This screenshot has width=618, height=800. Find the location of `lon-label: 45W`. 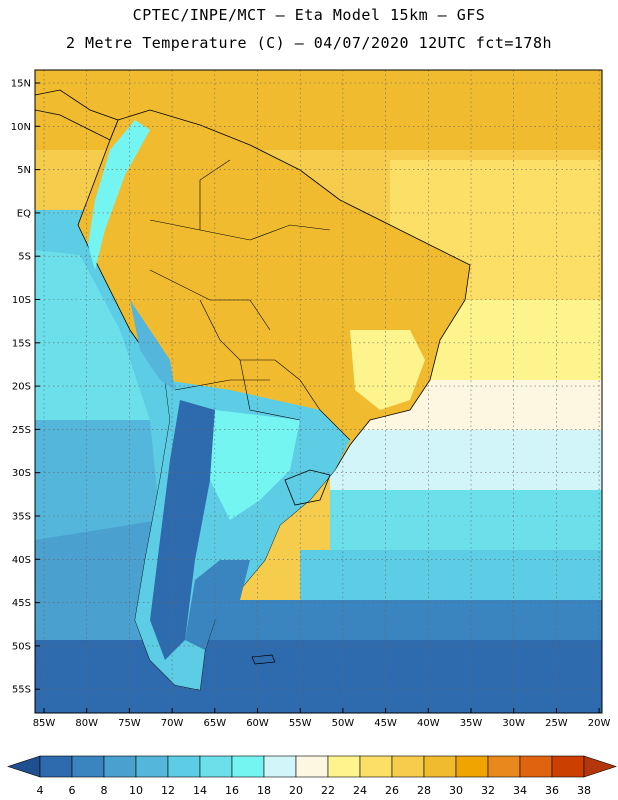

lon-label: 45W is located at coordinates (385, 723).